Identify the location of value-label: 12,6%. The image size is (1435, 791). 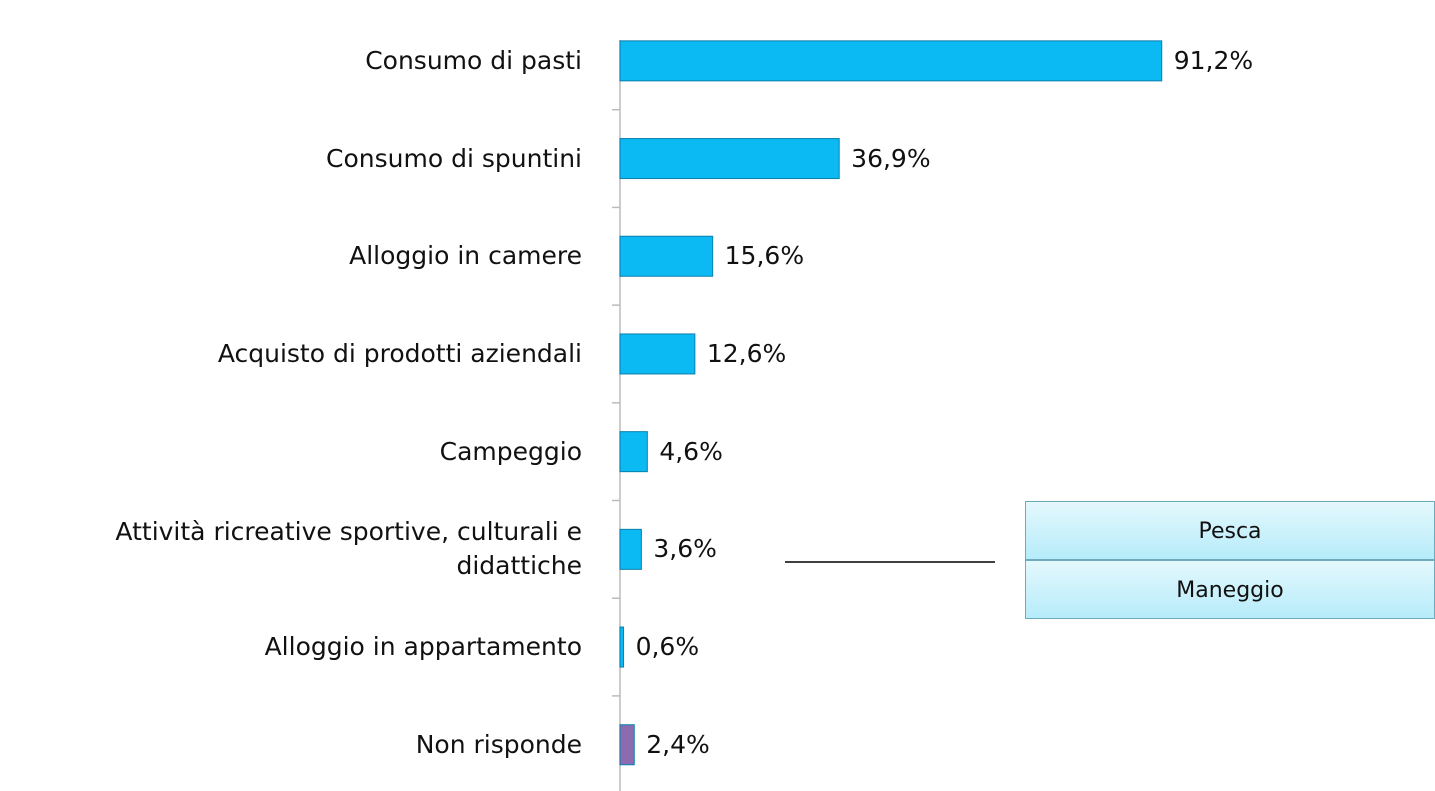
(746, 353).